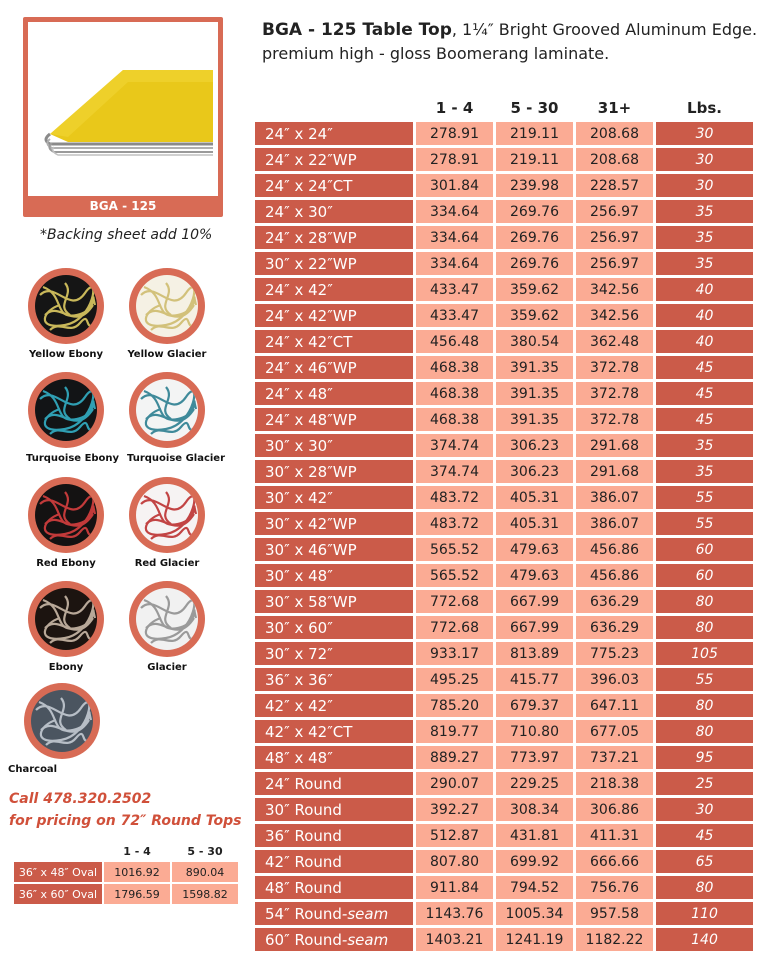  I want to click on swatch-red-glacier: Red Glacier, so click(167, 523).